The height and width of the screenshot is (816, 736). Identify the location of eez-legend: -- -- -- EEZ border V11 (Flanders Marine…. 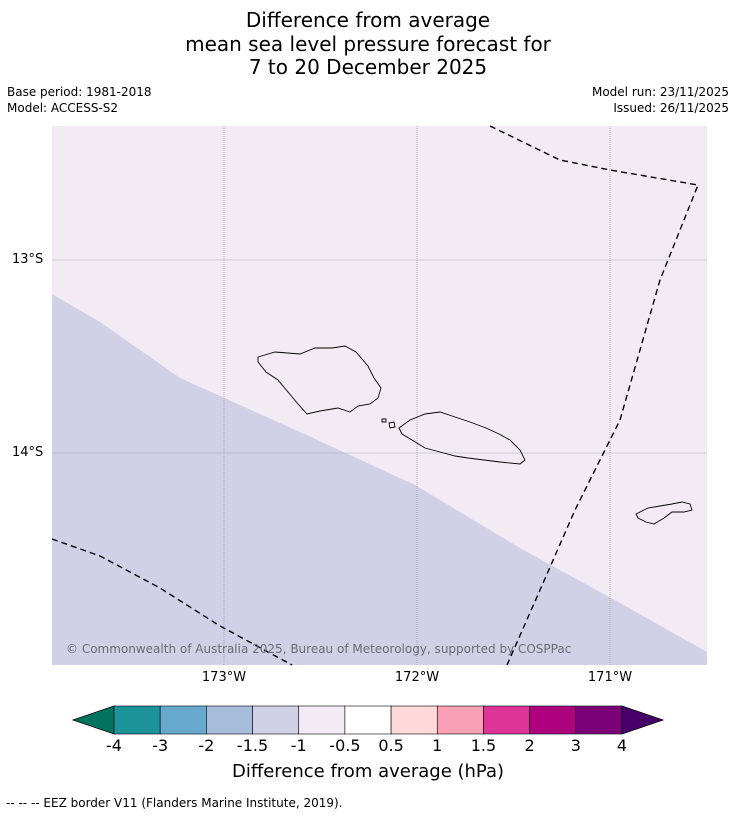
(174, 803).